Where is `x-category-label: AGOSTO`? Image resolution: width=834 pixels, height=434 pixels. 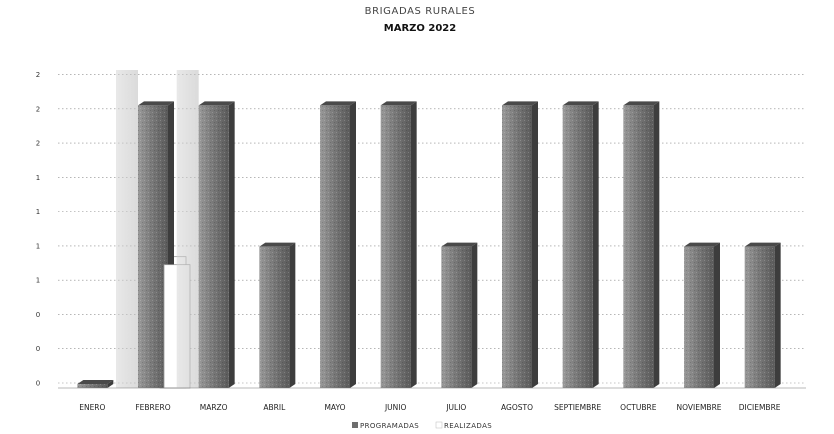 x-category-label: AGOSTO is located at coordinates (517, 407).